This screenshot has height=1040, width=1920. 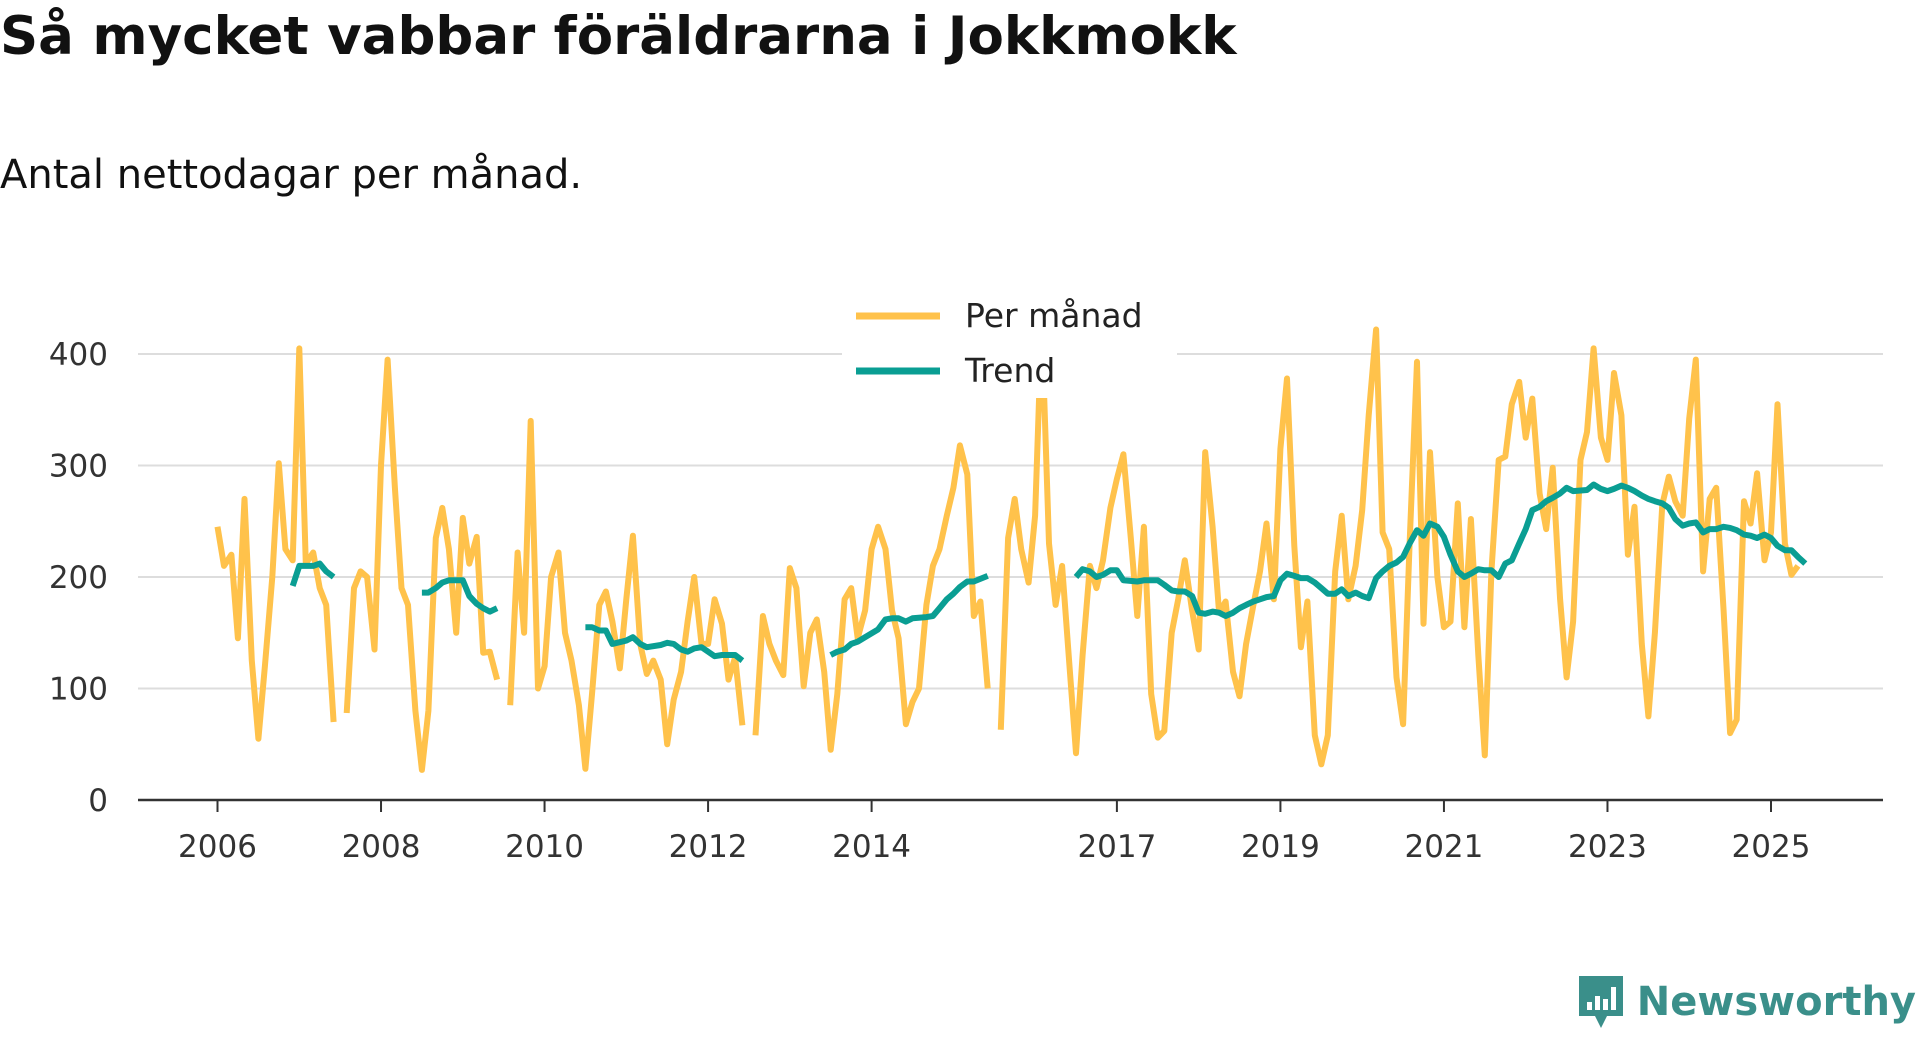 What do you see at coordinates (1600, 1002) in the screenshot?
I see `newsworthy-logo-icon` at bounding box center [1600, 1002].